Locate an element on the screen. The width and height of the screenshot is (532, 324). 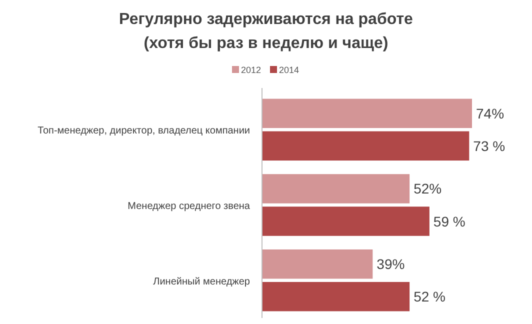
legend-label: 2014 is located at coordinates (289, 70).